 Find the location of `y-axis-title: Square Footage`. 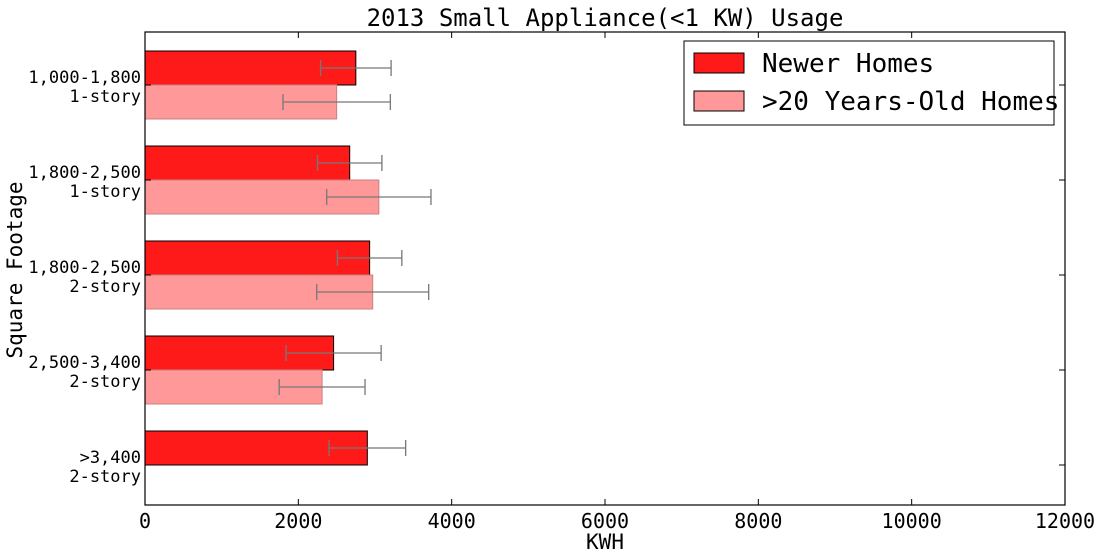

y-axis-title: Square Footage is located at coordinates (15, 269).